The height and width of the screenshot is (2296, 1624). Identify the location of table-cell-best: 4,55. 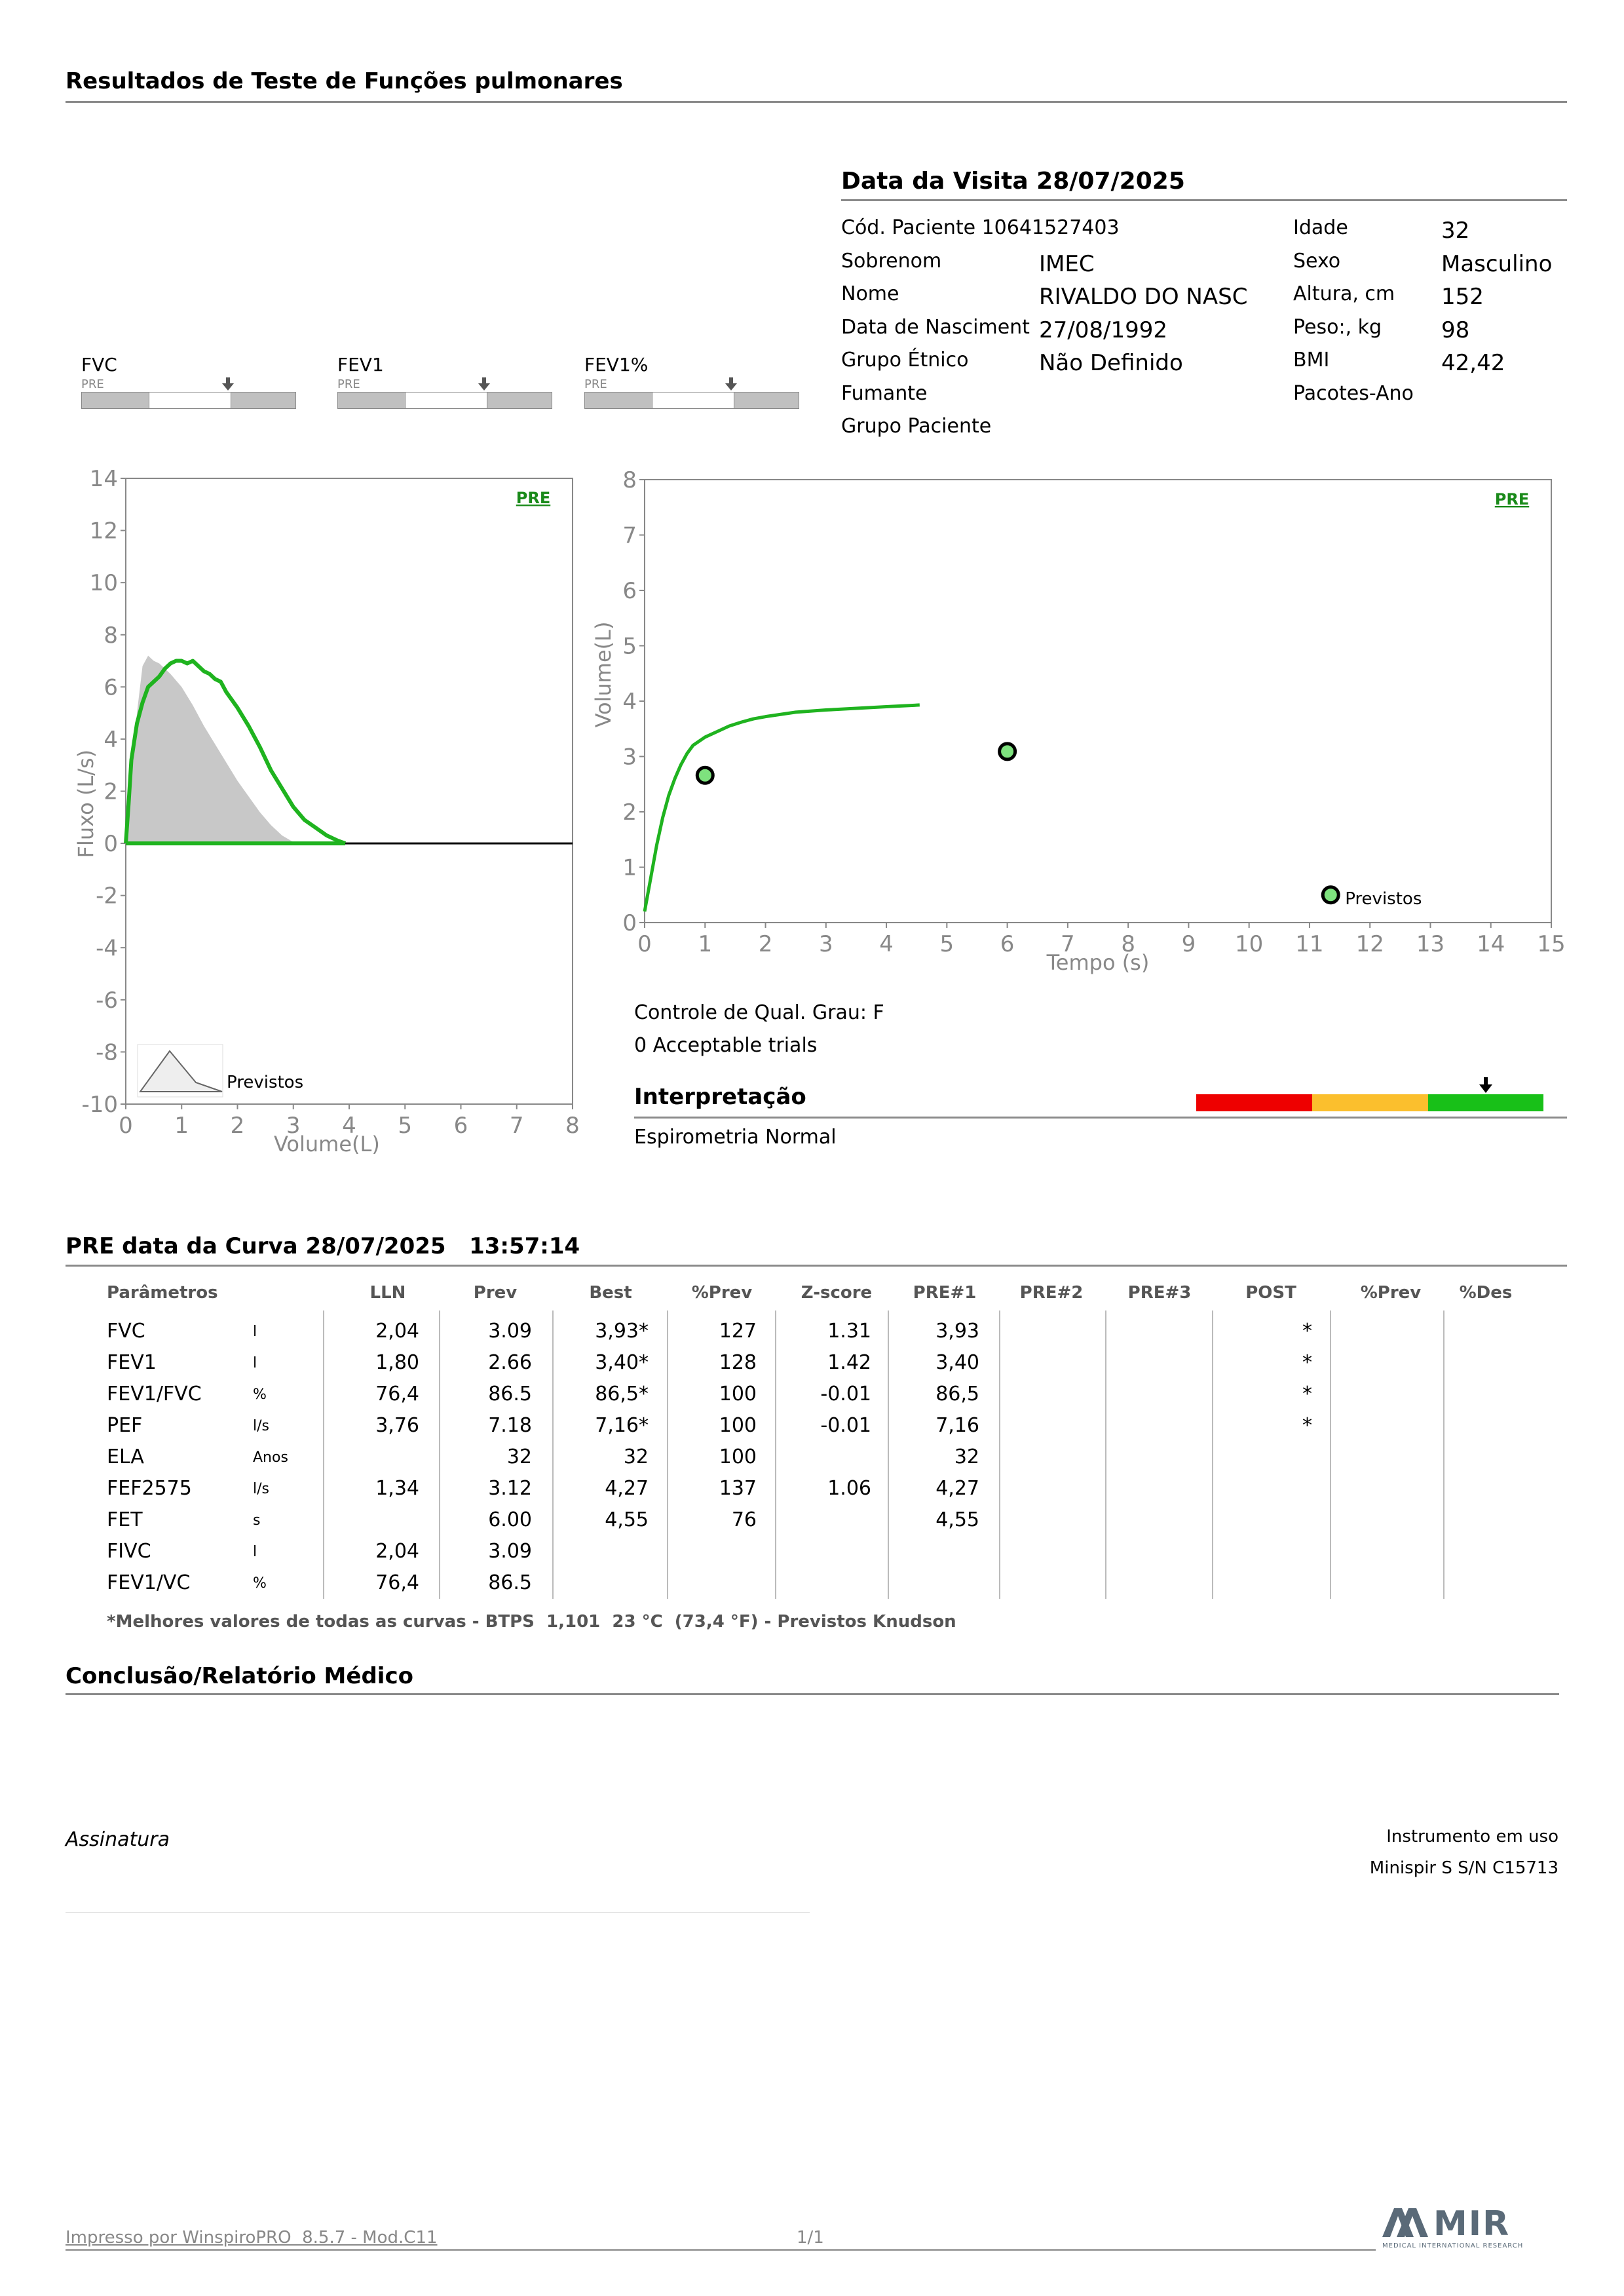
(627, 1519).